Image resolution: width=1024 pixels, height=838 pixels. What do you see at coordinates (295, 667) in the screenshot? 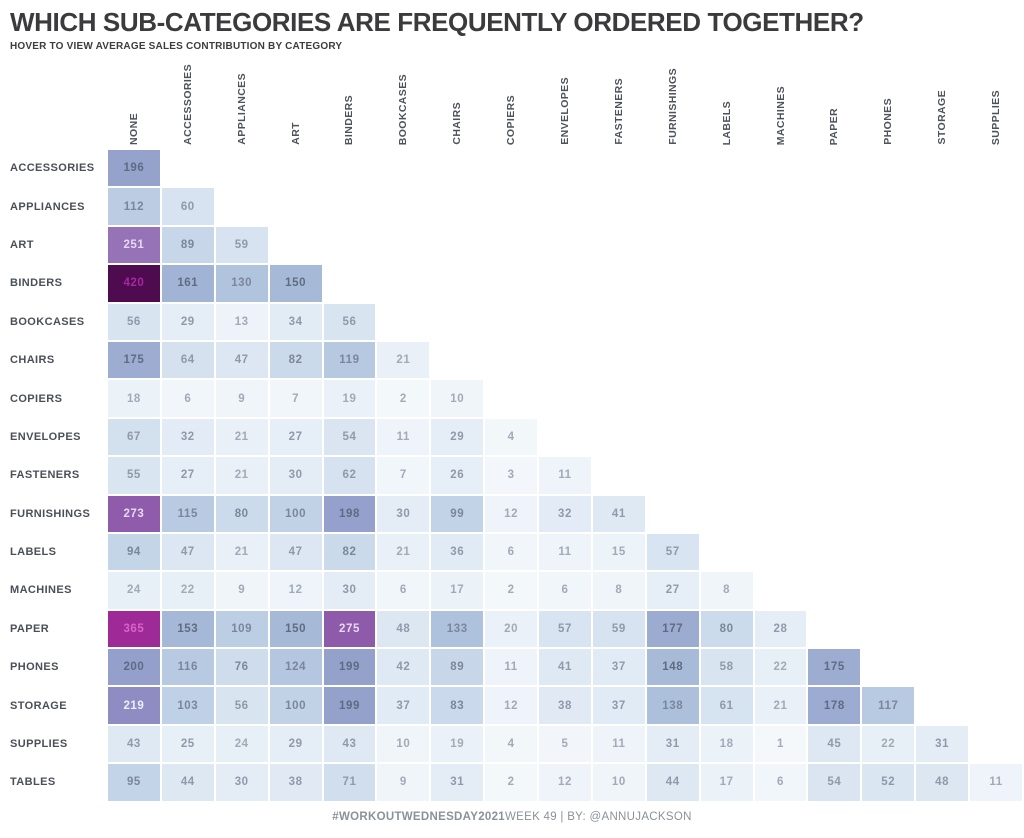
I see `heatmap-cell: 124` at bounding box center [295, 667].